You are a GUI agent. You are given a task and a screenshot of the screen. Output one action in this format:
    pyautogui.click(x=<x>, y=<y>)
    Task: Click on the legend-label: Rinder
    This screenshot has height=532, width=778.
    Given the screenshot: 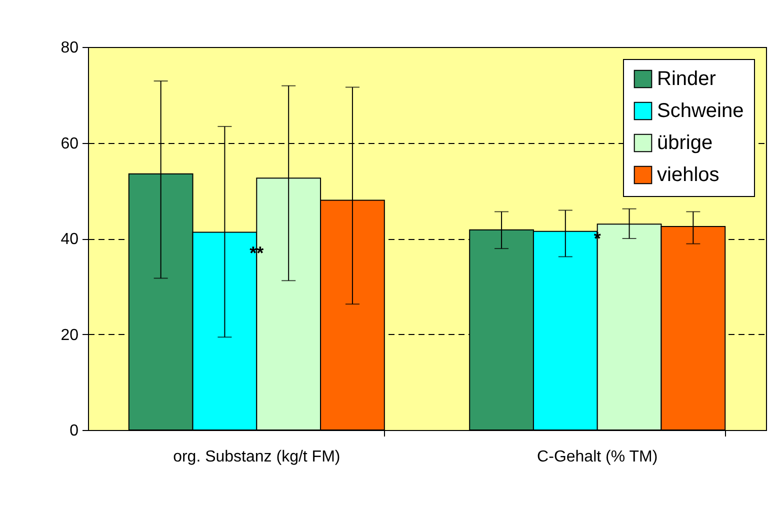 What is the action you would take?
    pyautogui.click(x=686, y=79)
    